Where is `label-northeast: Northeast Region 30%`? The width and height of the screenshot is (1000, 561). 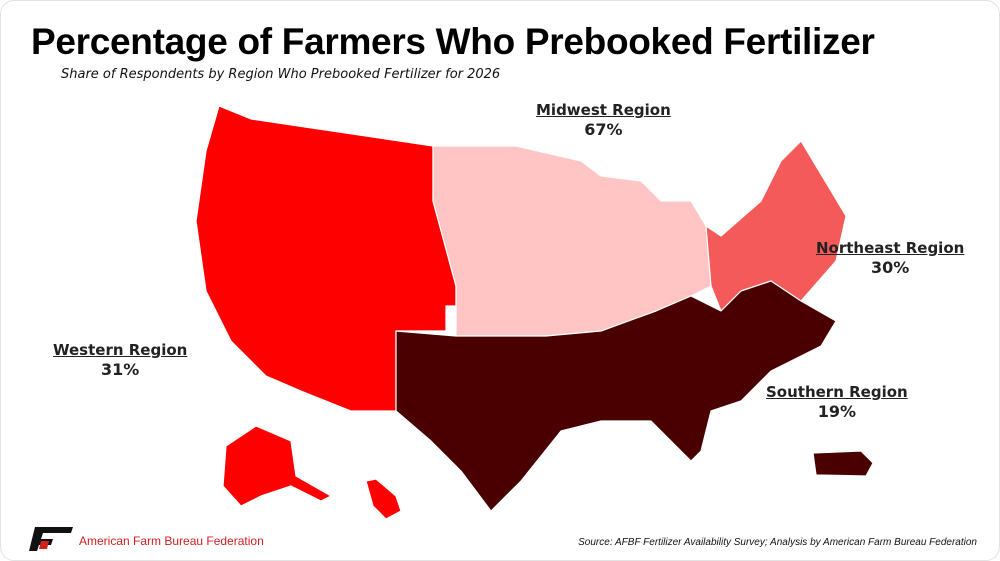
label-northeast: Northeast Region 30% is located at coordinates (890, 258).